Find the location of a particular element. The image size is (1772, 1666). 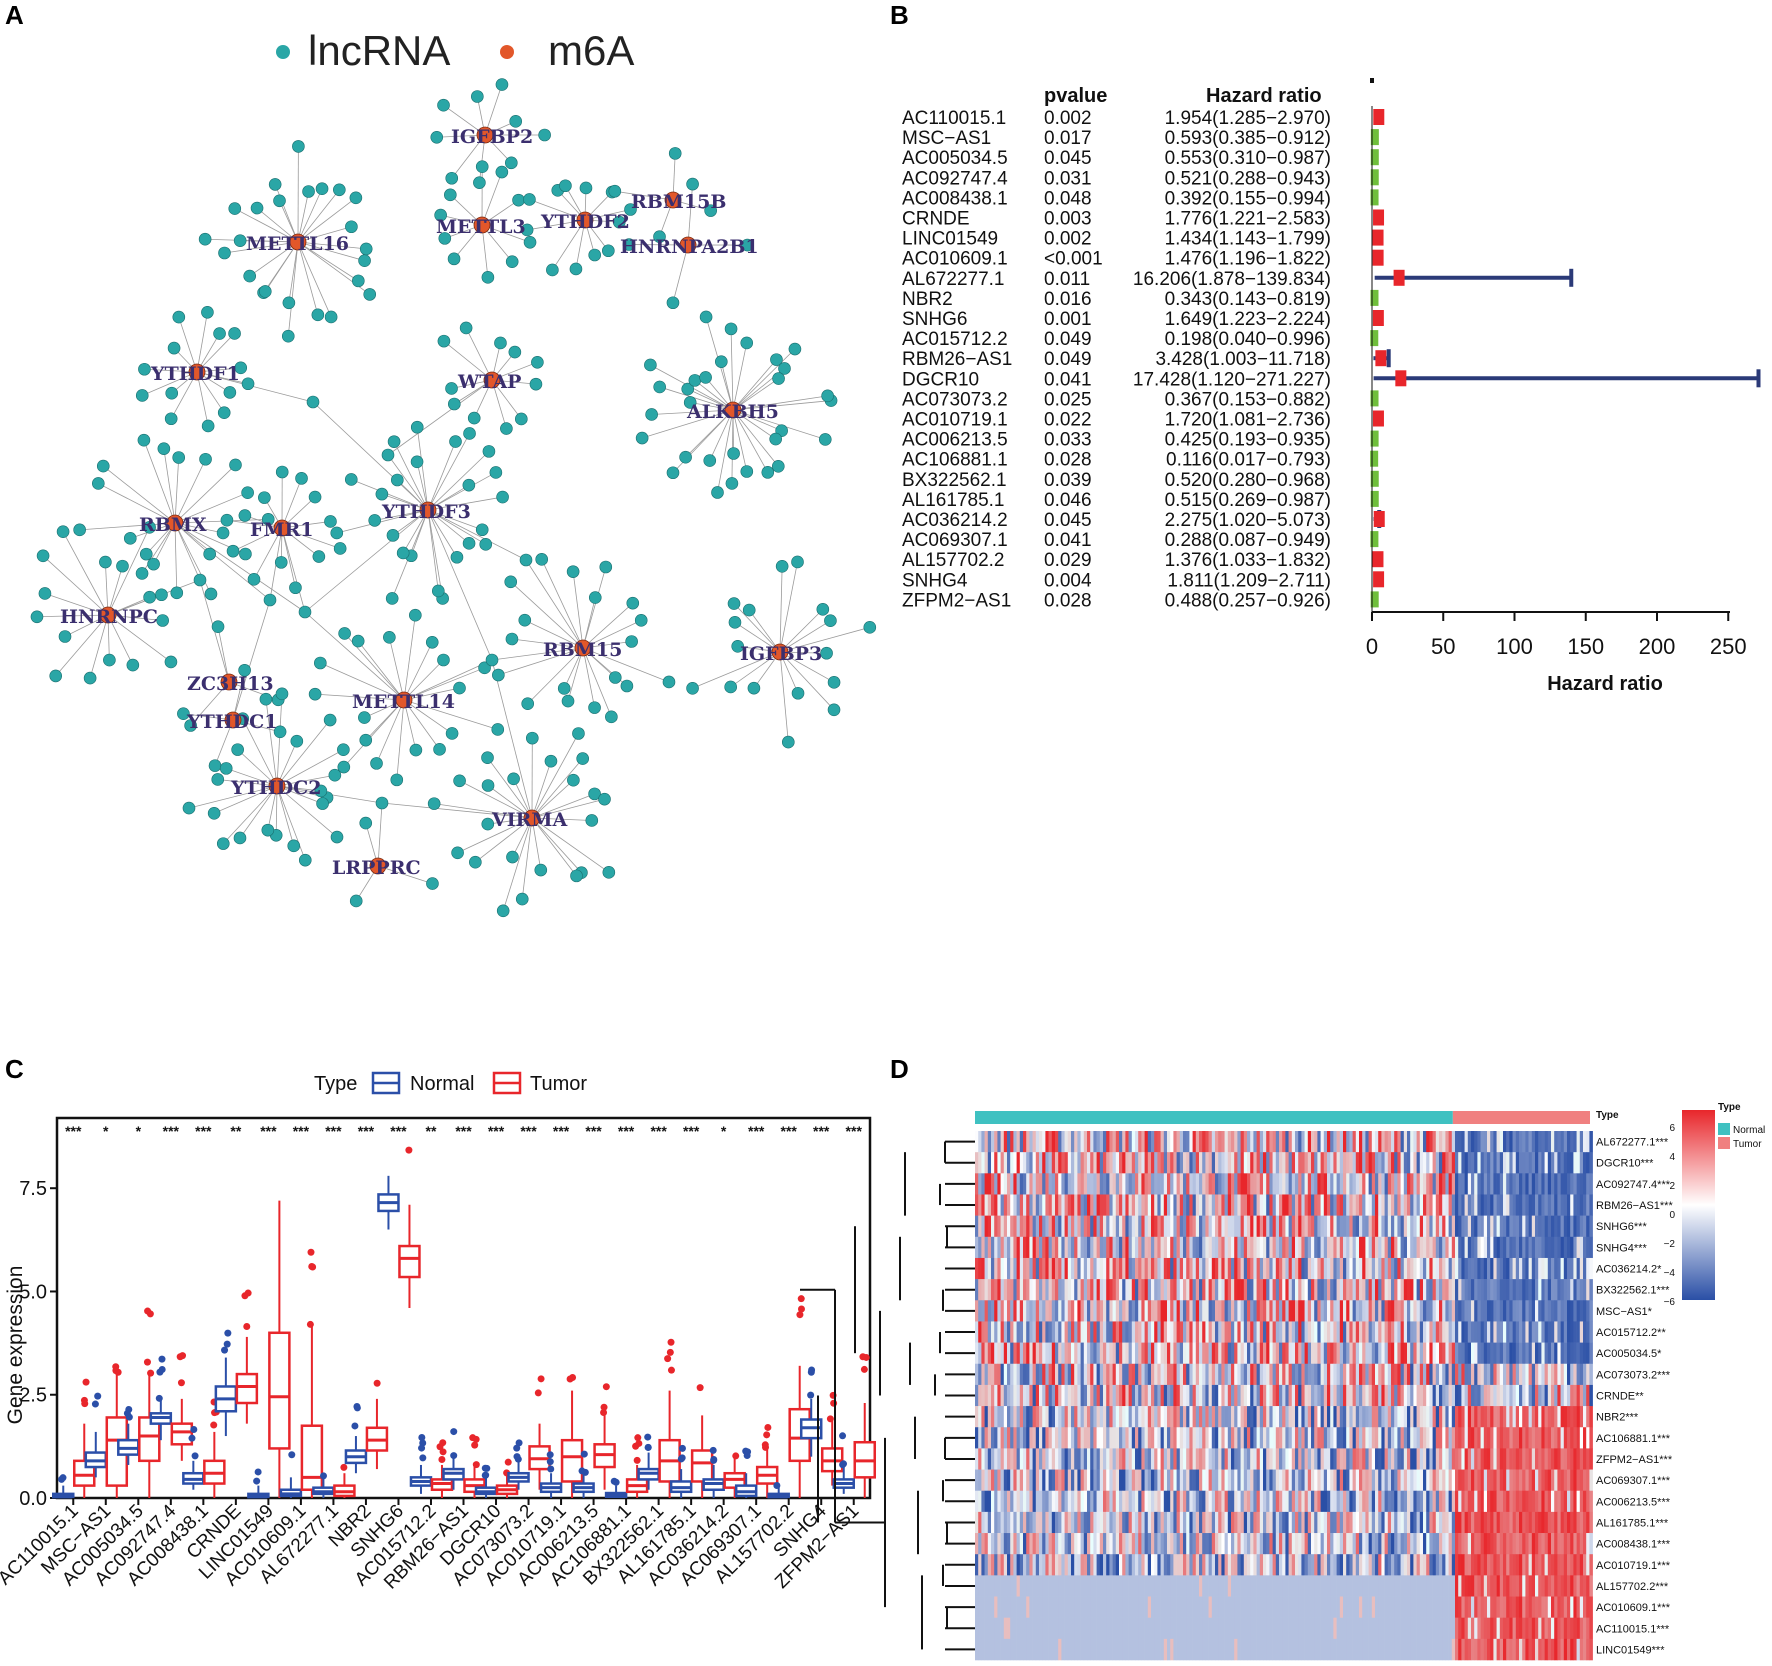

y-tick-label: 2.5 is located at coordinates (33, 1396).